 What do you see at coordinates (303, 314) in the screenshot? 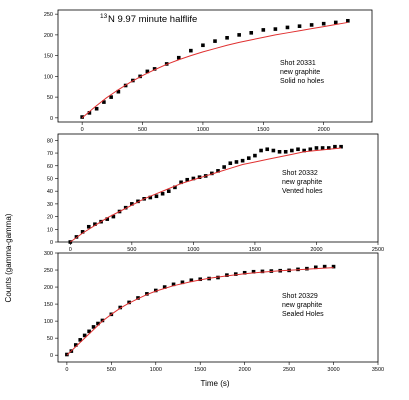
I see `annotation-line: Sealed Holes` at bounding box center [303, 314].